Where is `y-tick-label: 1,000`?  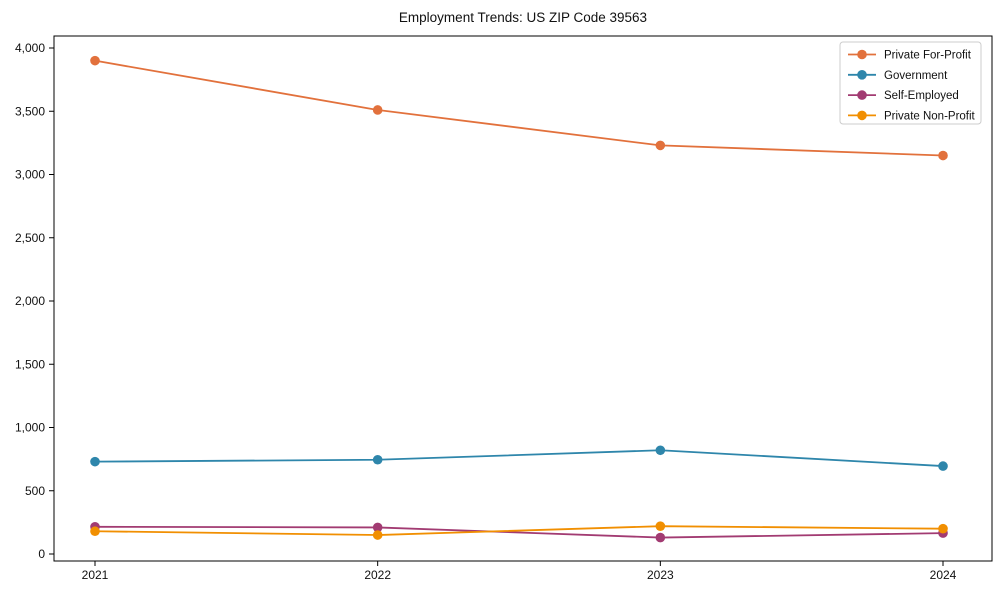 y-tick-label: 1,000 is located at coordinates (30, 428).